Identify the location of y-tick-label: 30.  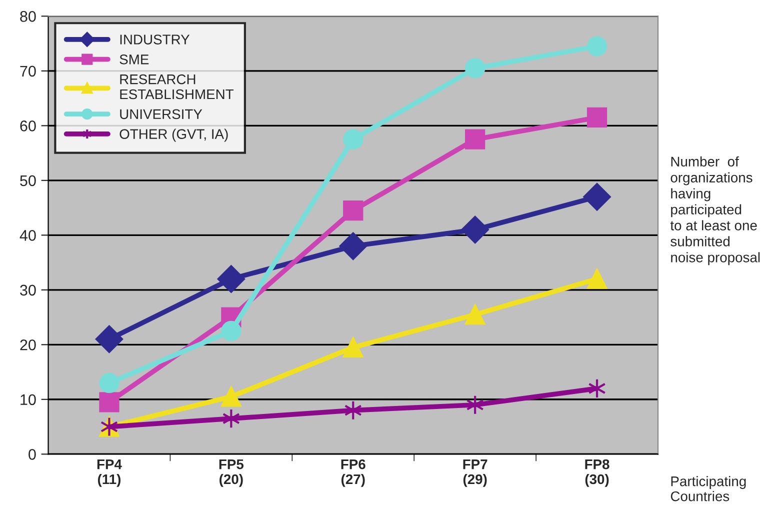
(28, 290).